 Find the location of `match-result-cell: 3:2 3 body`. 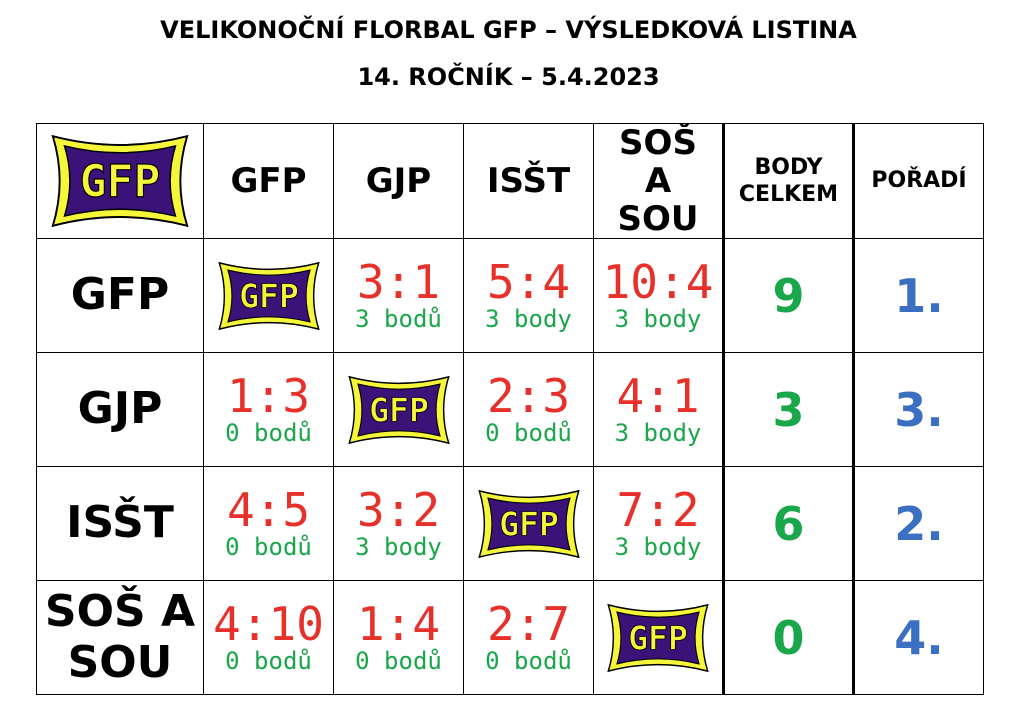

match-result-cell: 3:2 3 body is located at coordinates (398, 524).